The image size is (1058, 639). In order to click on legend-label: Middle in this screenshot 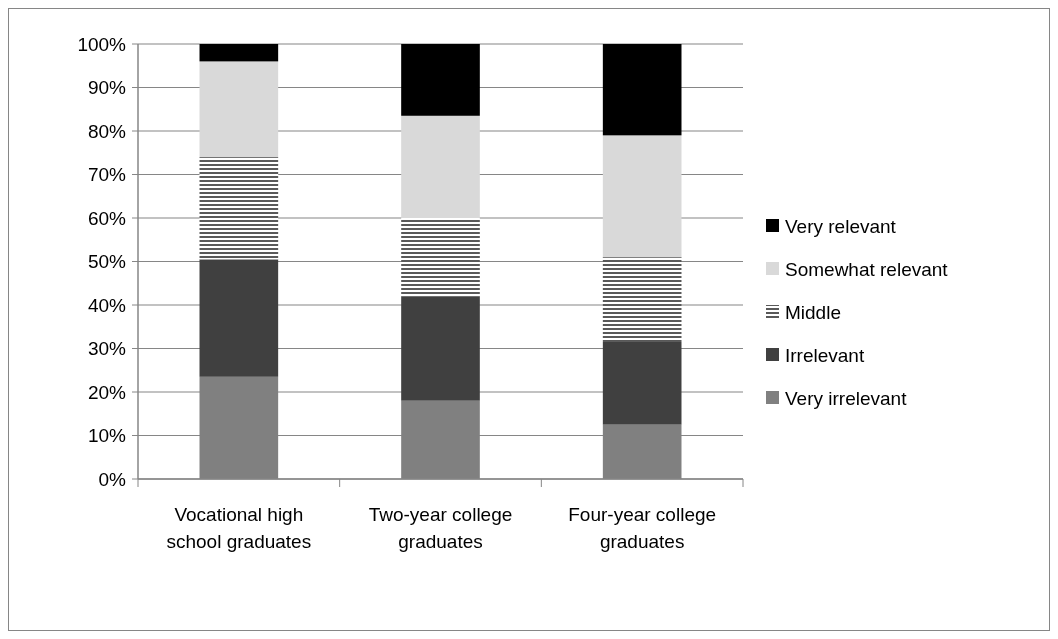, I will do `click(813, 312)`.